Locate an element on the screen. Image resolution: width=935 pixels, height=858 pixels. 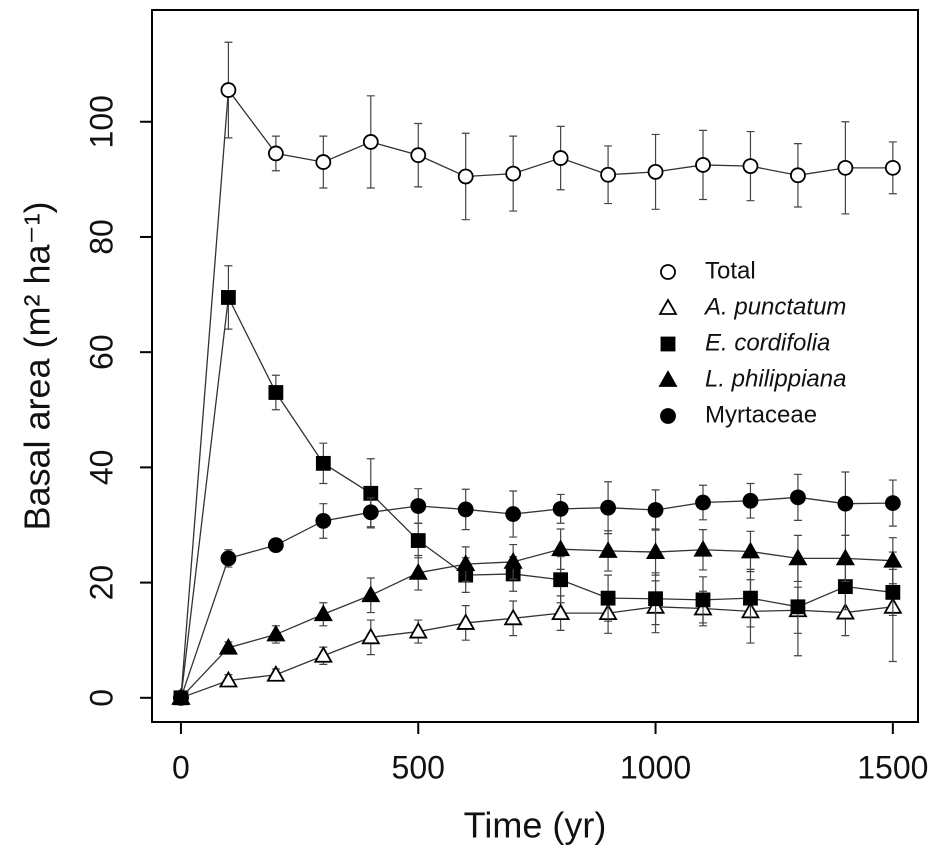
x-tick-label: 500 is located at coordinates (418, 767).